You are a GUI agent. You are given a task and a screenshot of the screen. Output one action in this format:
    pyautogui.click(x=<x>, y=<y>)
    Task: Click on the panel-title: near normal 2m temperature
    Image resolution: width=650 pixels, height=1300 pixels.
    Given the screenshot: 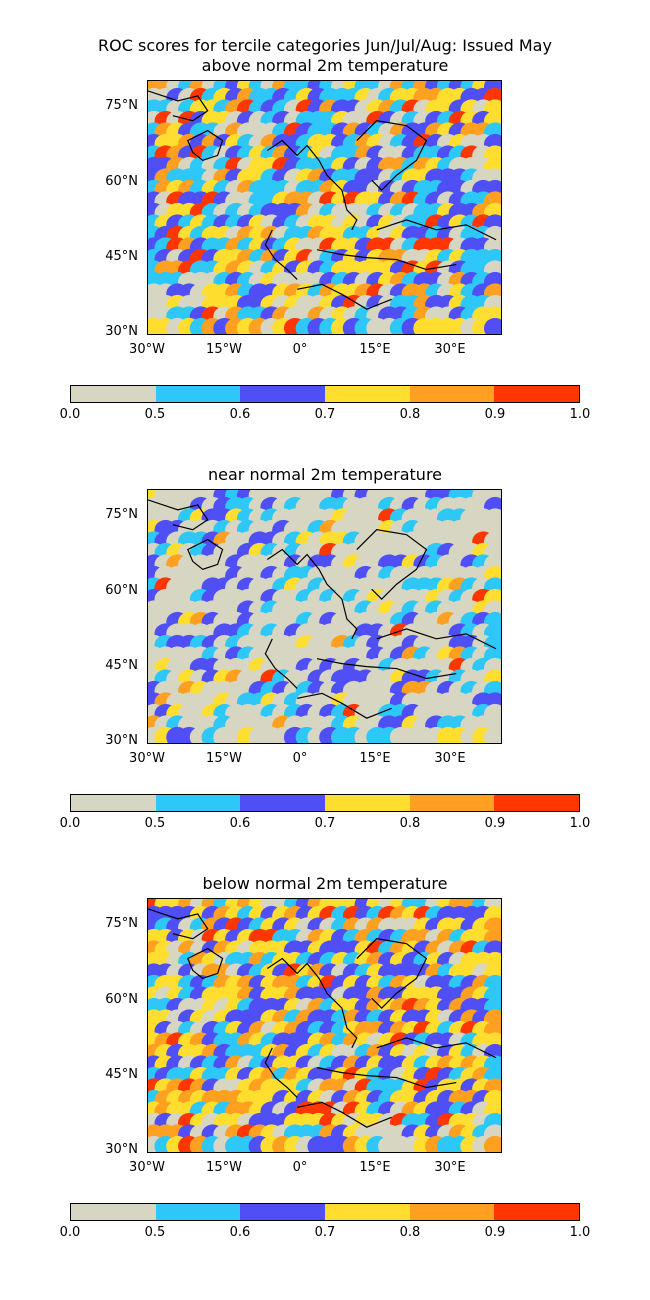 What is the action you would take?
    pyautogui.click(x=325, y=474)
    